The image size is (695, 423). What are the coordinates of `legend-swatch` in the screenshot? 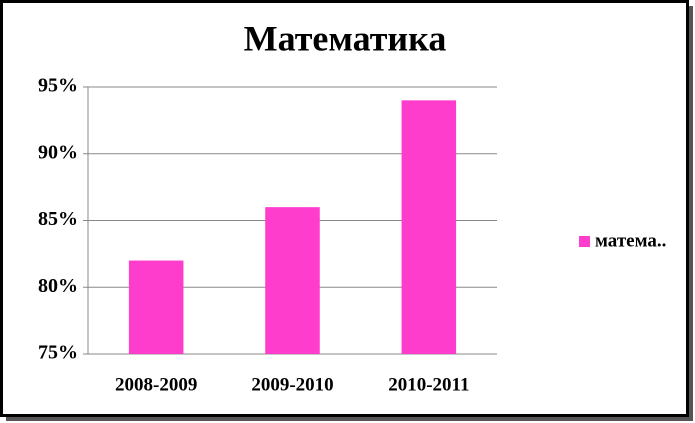 It's located at (584, 241).